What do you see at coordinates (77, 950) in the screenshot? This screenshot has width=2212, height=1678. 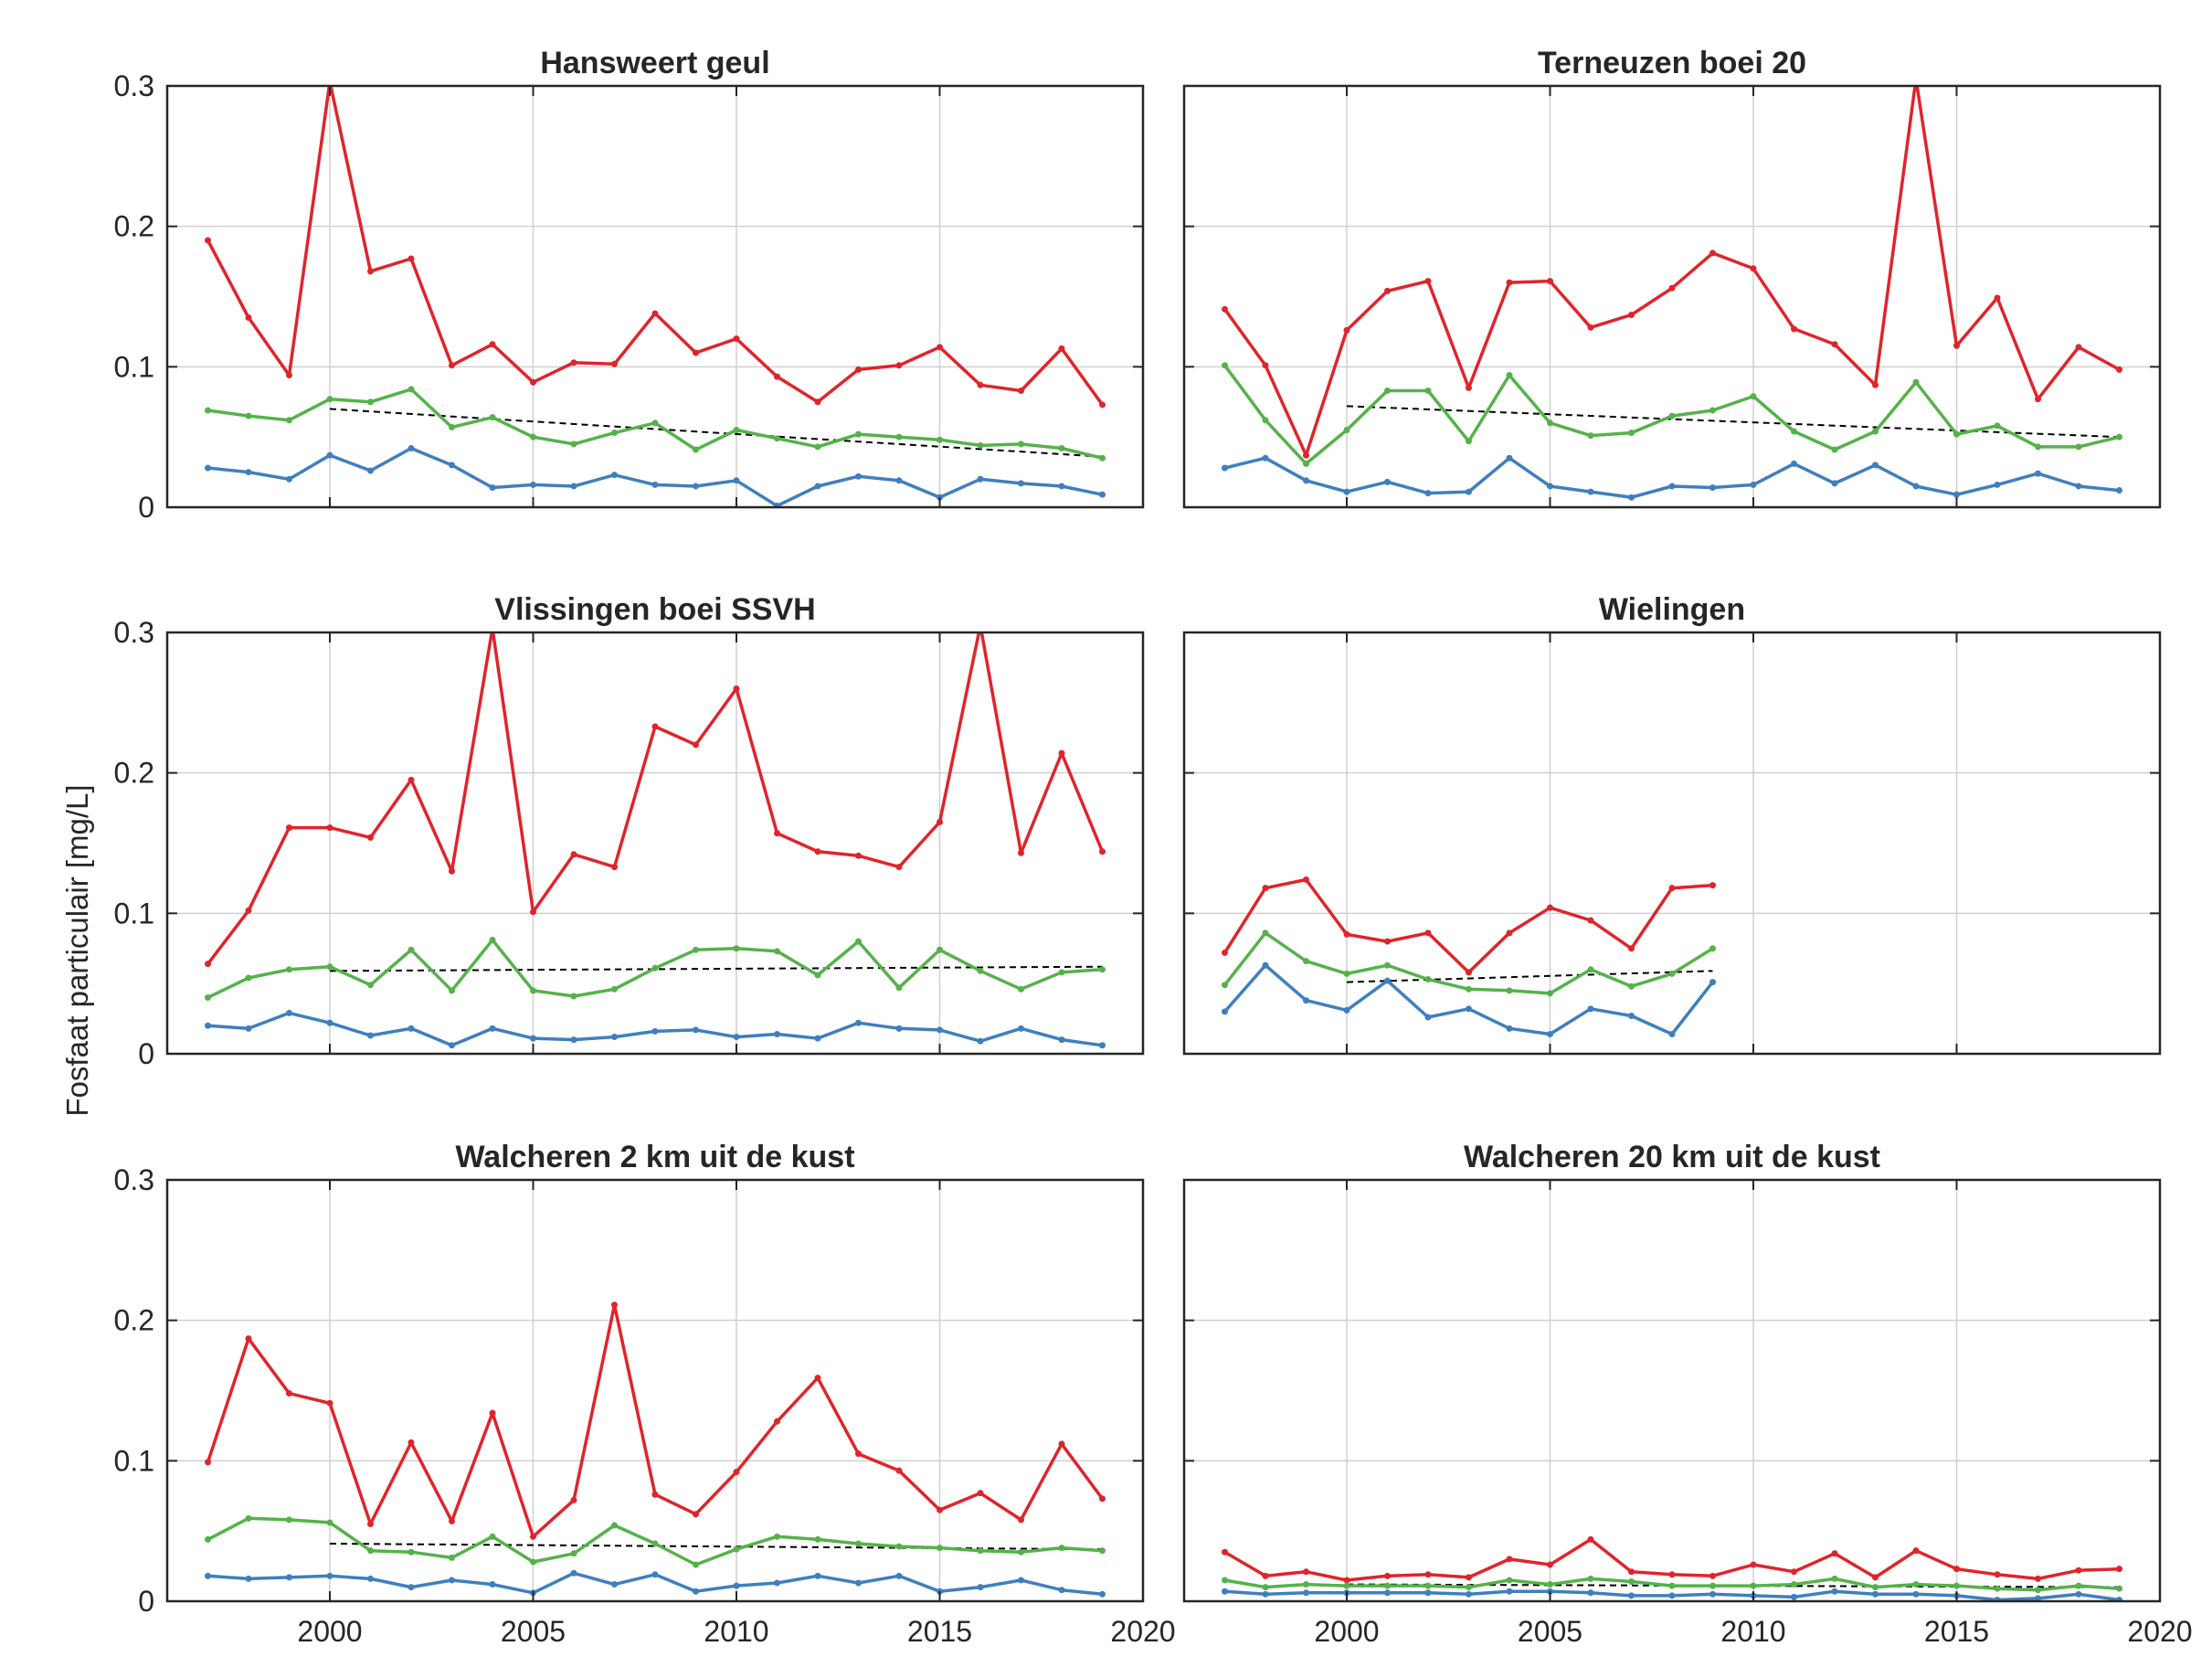 I see `y-axis-label: Fosfaat particulair [mg/L]` at bounding box center [77, 950].